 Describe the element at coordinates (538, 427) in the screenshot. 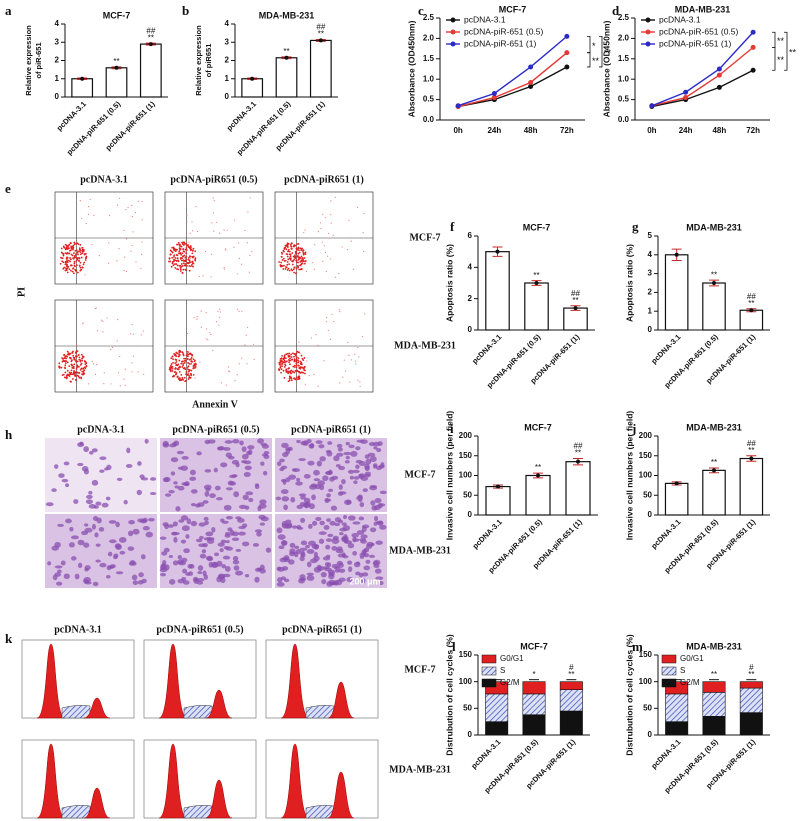

I see `chart-title: MCF-7` at that location.